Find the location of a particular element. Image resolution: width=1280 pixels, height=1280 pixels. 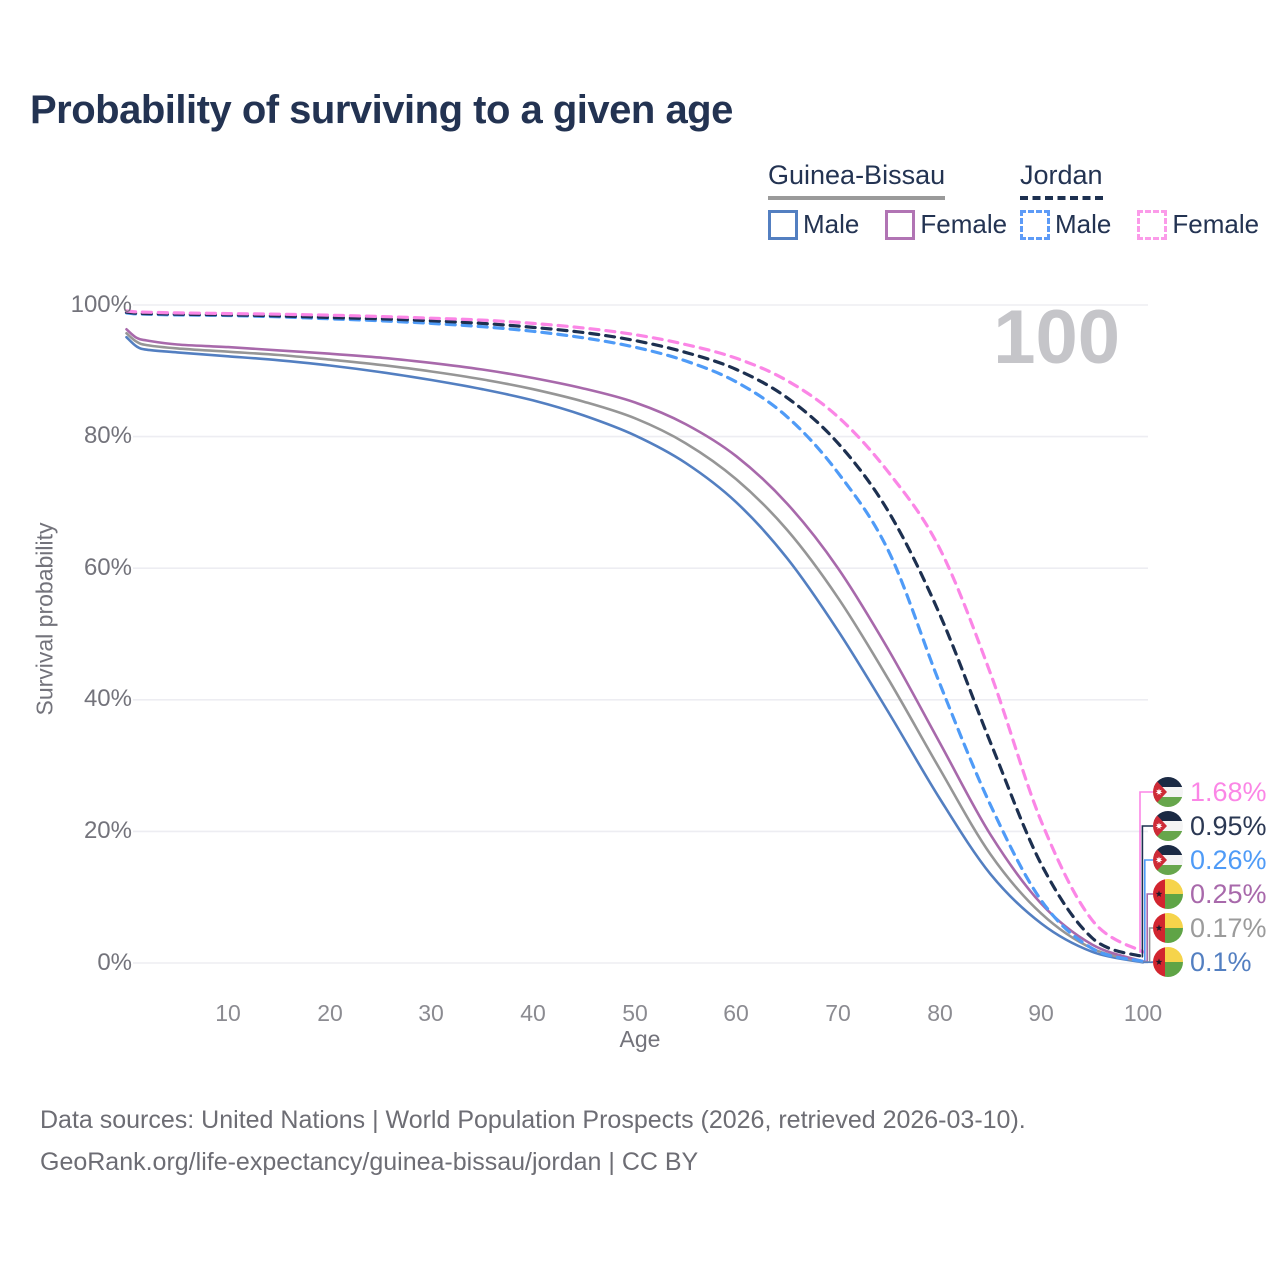

legend-swatch-solid-female-icon is located at coordinates (900, 224).